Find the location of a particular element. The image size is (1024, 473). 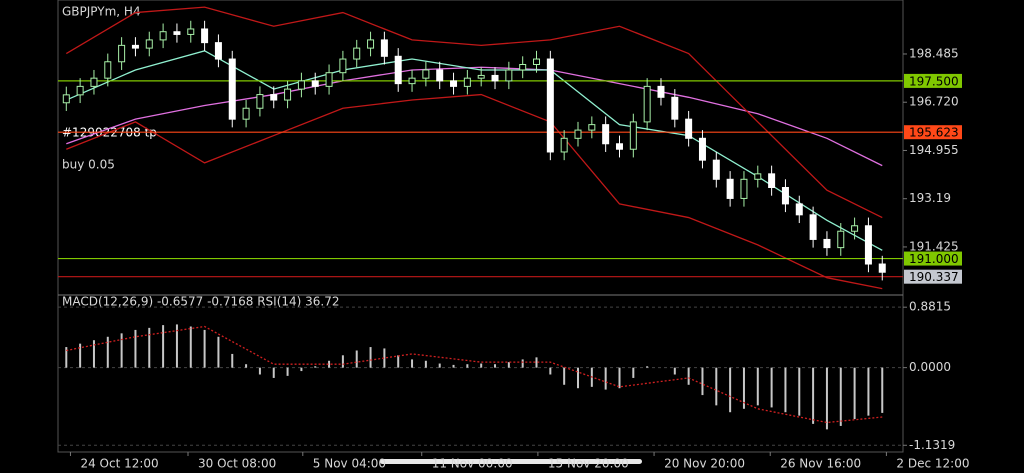

y-tick-label: 196.720 is located at coordinates (934, 102).